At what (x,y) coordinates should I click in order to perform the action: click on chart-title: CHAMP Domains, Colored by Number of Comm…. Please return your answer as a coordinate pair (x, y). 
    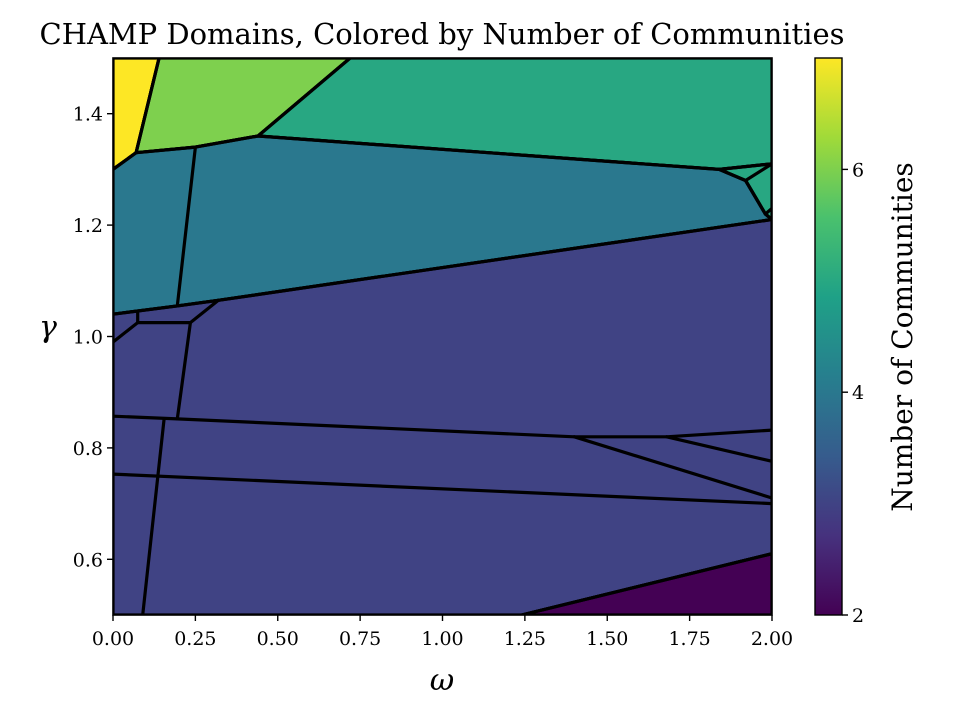
    Looking at the image, I should click on (442, 34).